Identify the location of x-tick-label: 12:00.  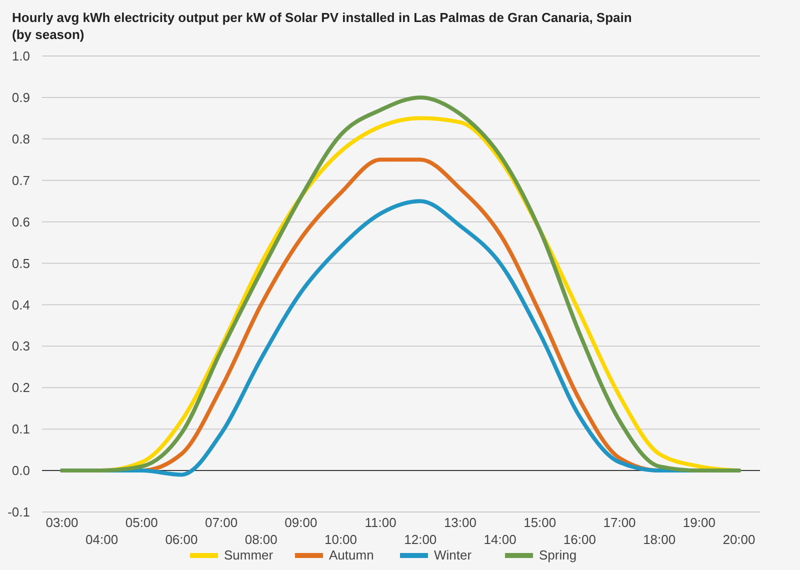
(420, 539).